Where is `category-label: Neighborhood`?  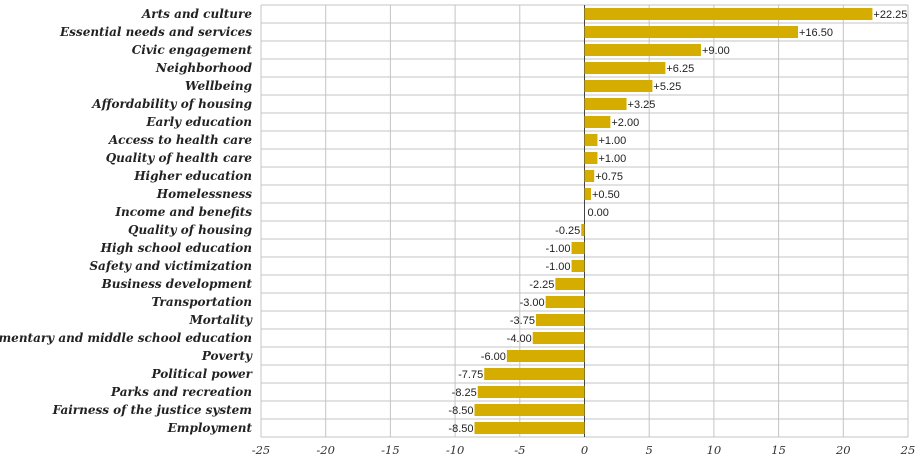 category-label: Neighborhood is located at coordinates (204, 68).